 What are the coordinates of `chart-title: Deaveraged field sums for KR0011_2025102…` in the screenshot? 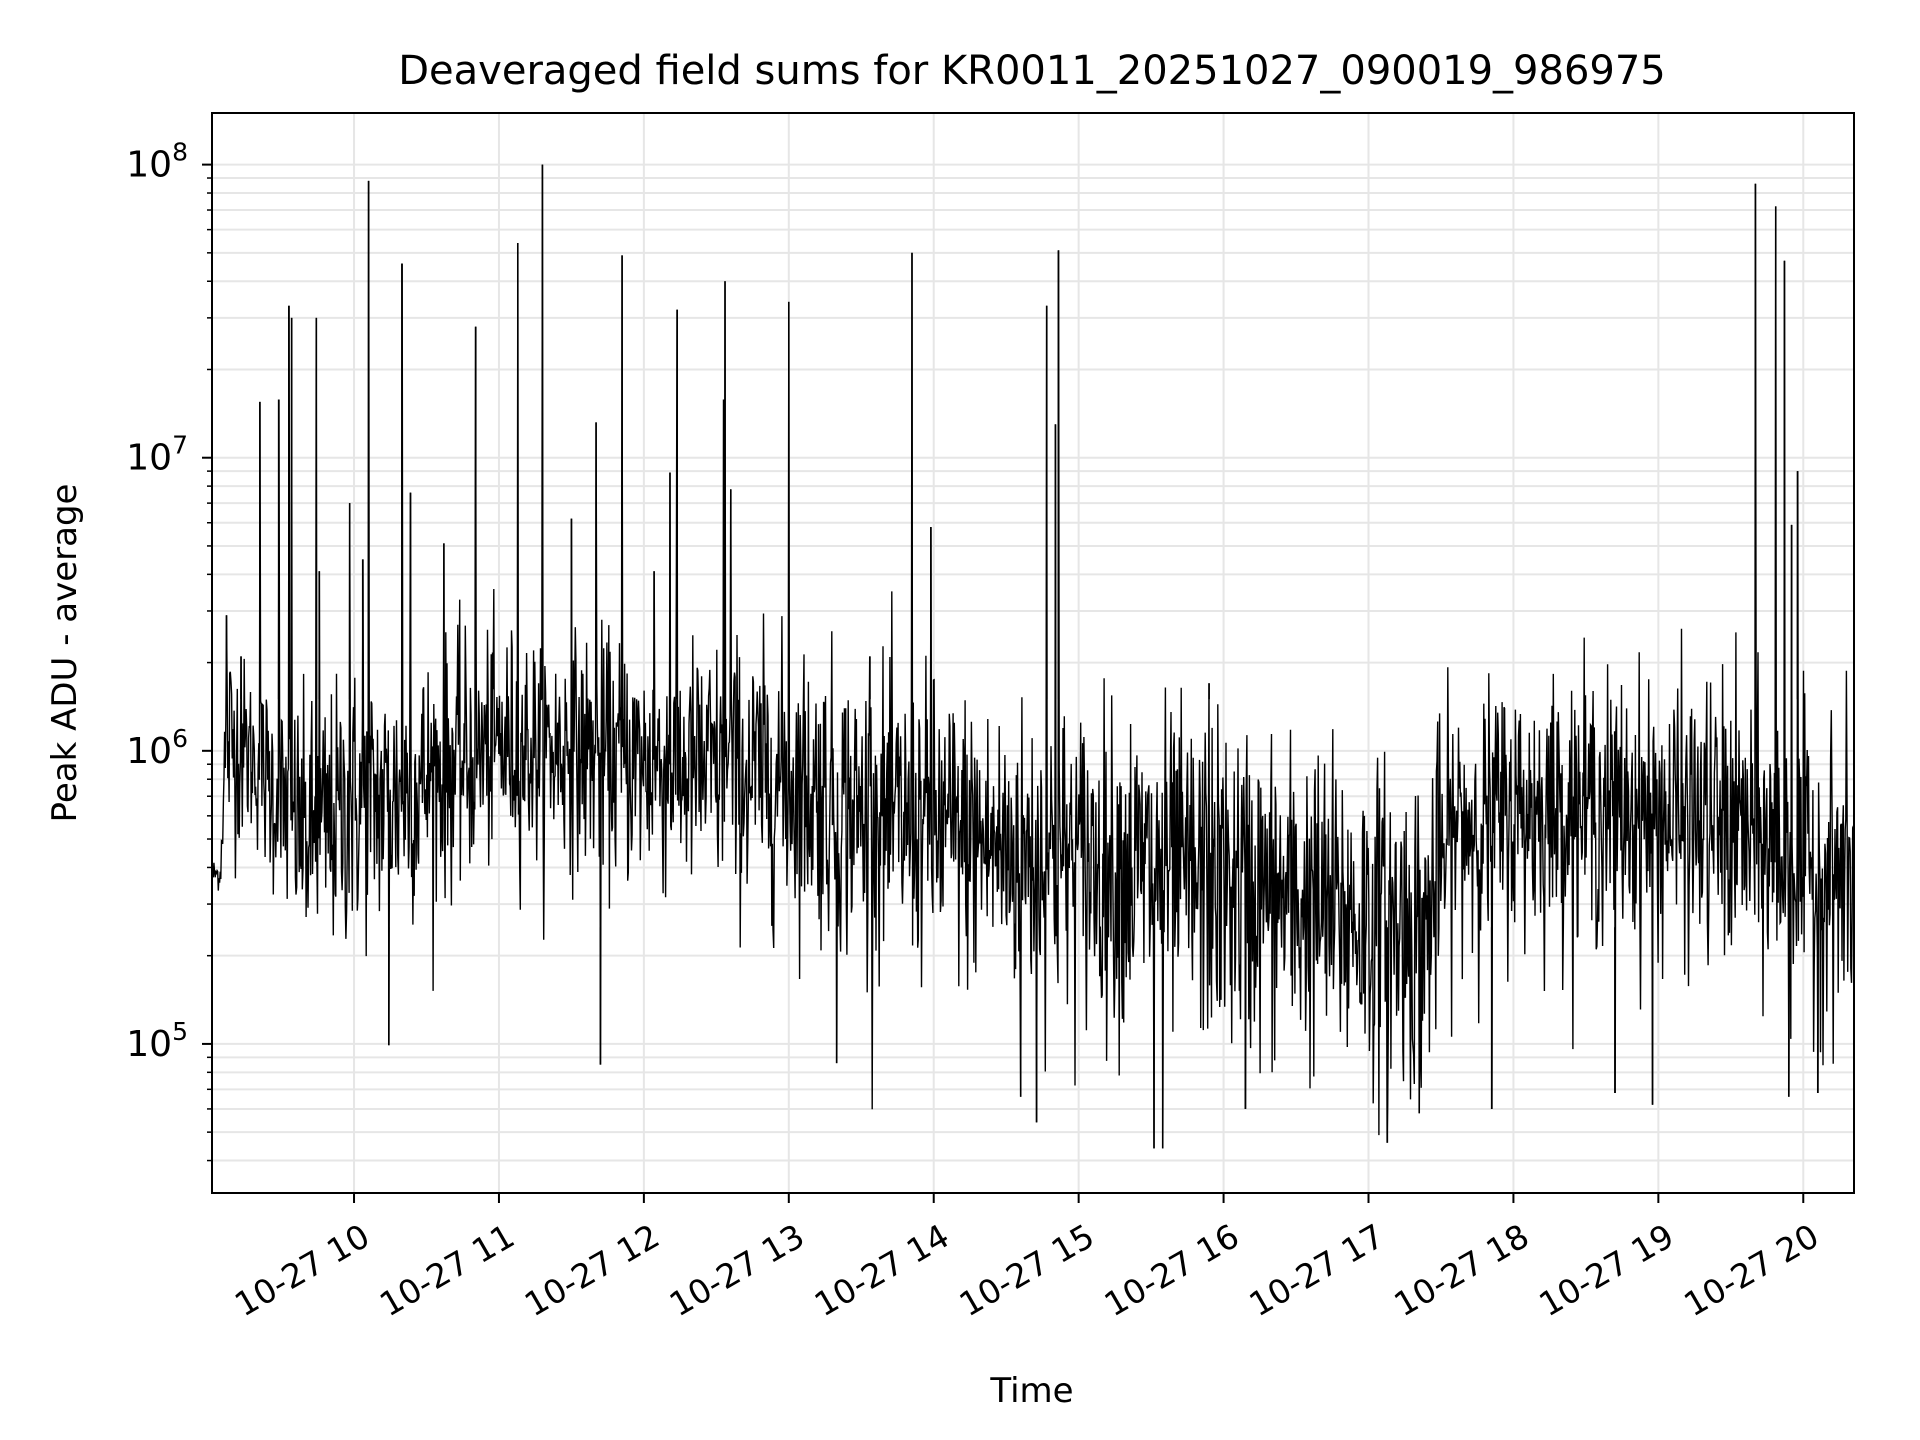 It's located at (1032, 71).